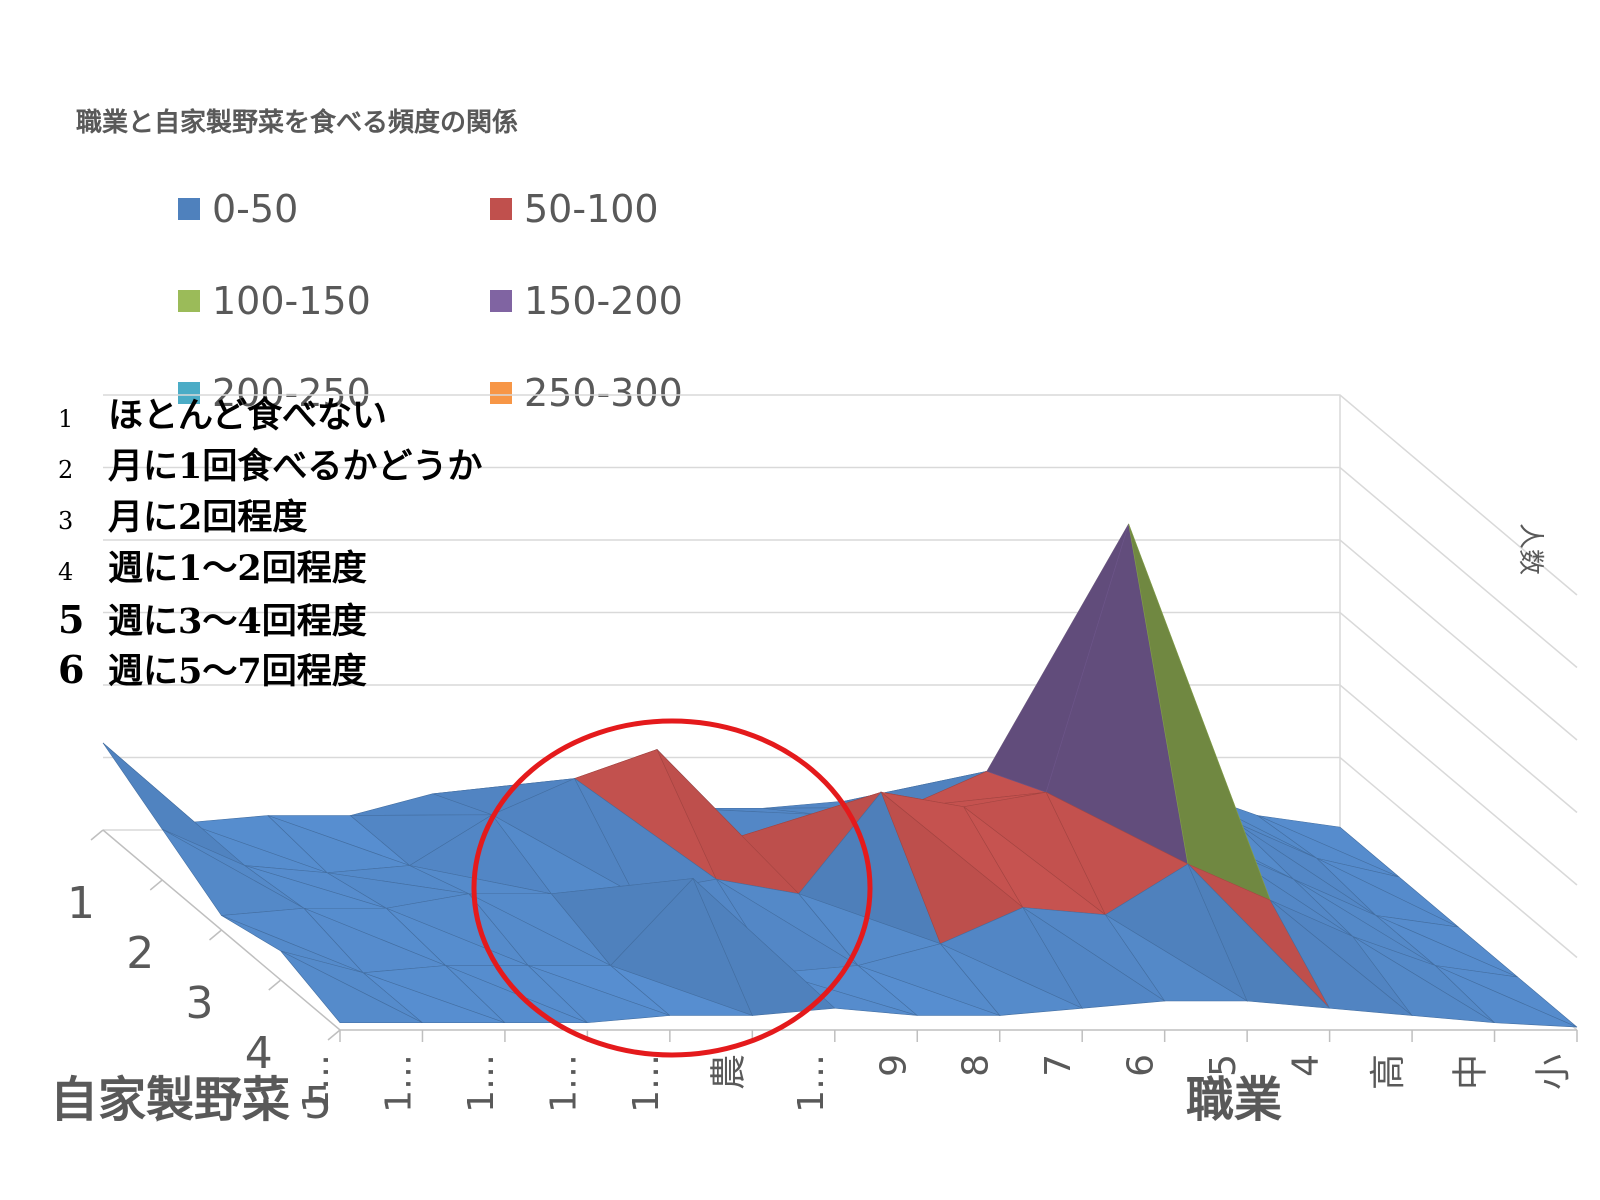 The image size is (1600, 1200). What do you see at coordinates (893, 1065) in the screenshot?
I see `y-tick-label: 9` at bounding box center [893, 1065].